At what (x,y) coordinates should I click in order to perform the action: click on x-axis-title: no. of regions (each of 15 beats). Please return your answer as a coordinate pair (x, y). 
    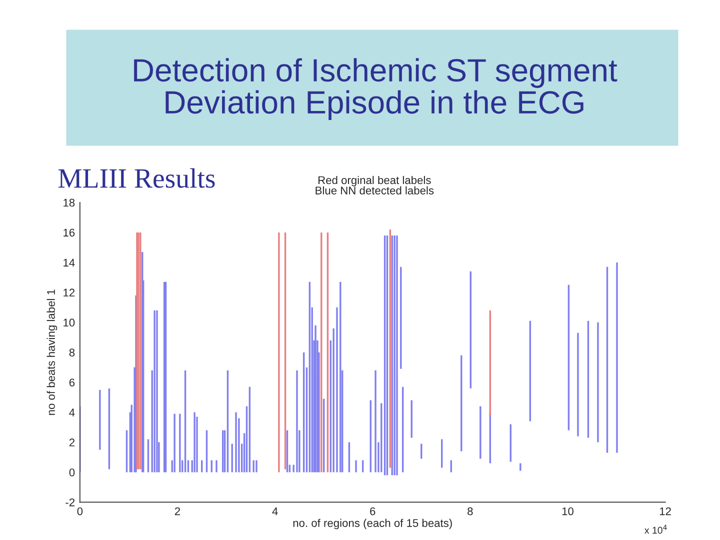
    Looking at the image, I should click on (372, 524).